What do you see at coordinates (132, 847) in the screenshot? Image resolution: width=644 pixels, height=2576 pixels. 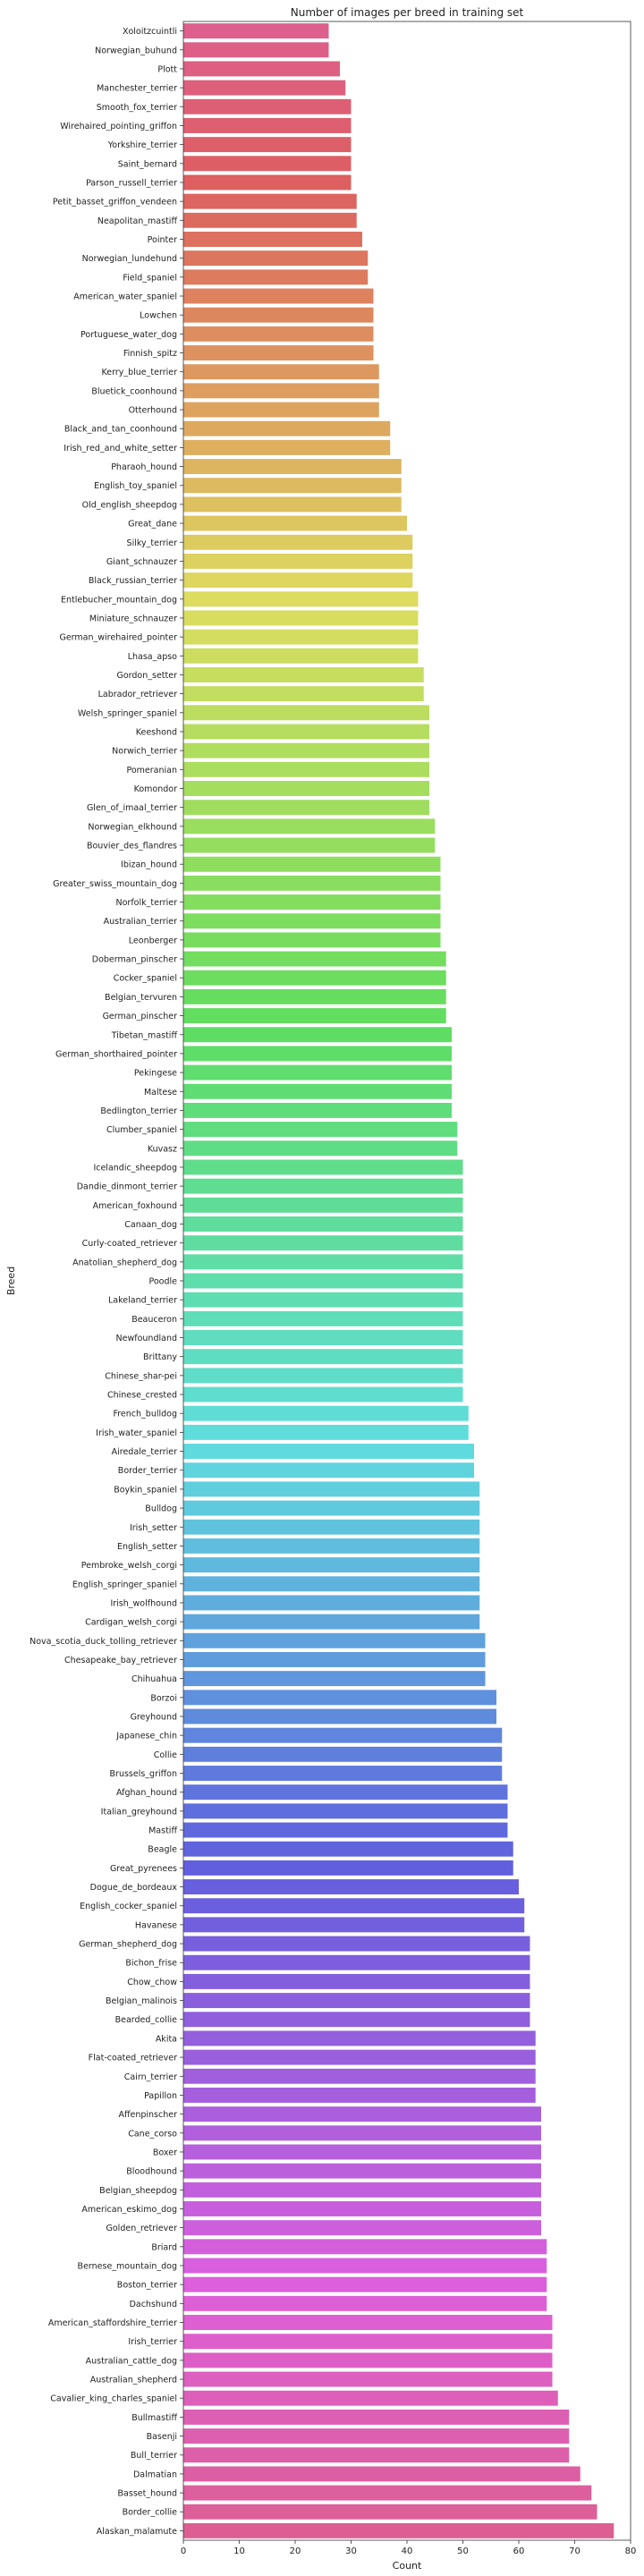 I see `y-tick-label: Bouvier_des_flandres` at bounding box center [132, 847].